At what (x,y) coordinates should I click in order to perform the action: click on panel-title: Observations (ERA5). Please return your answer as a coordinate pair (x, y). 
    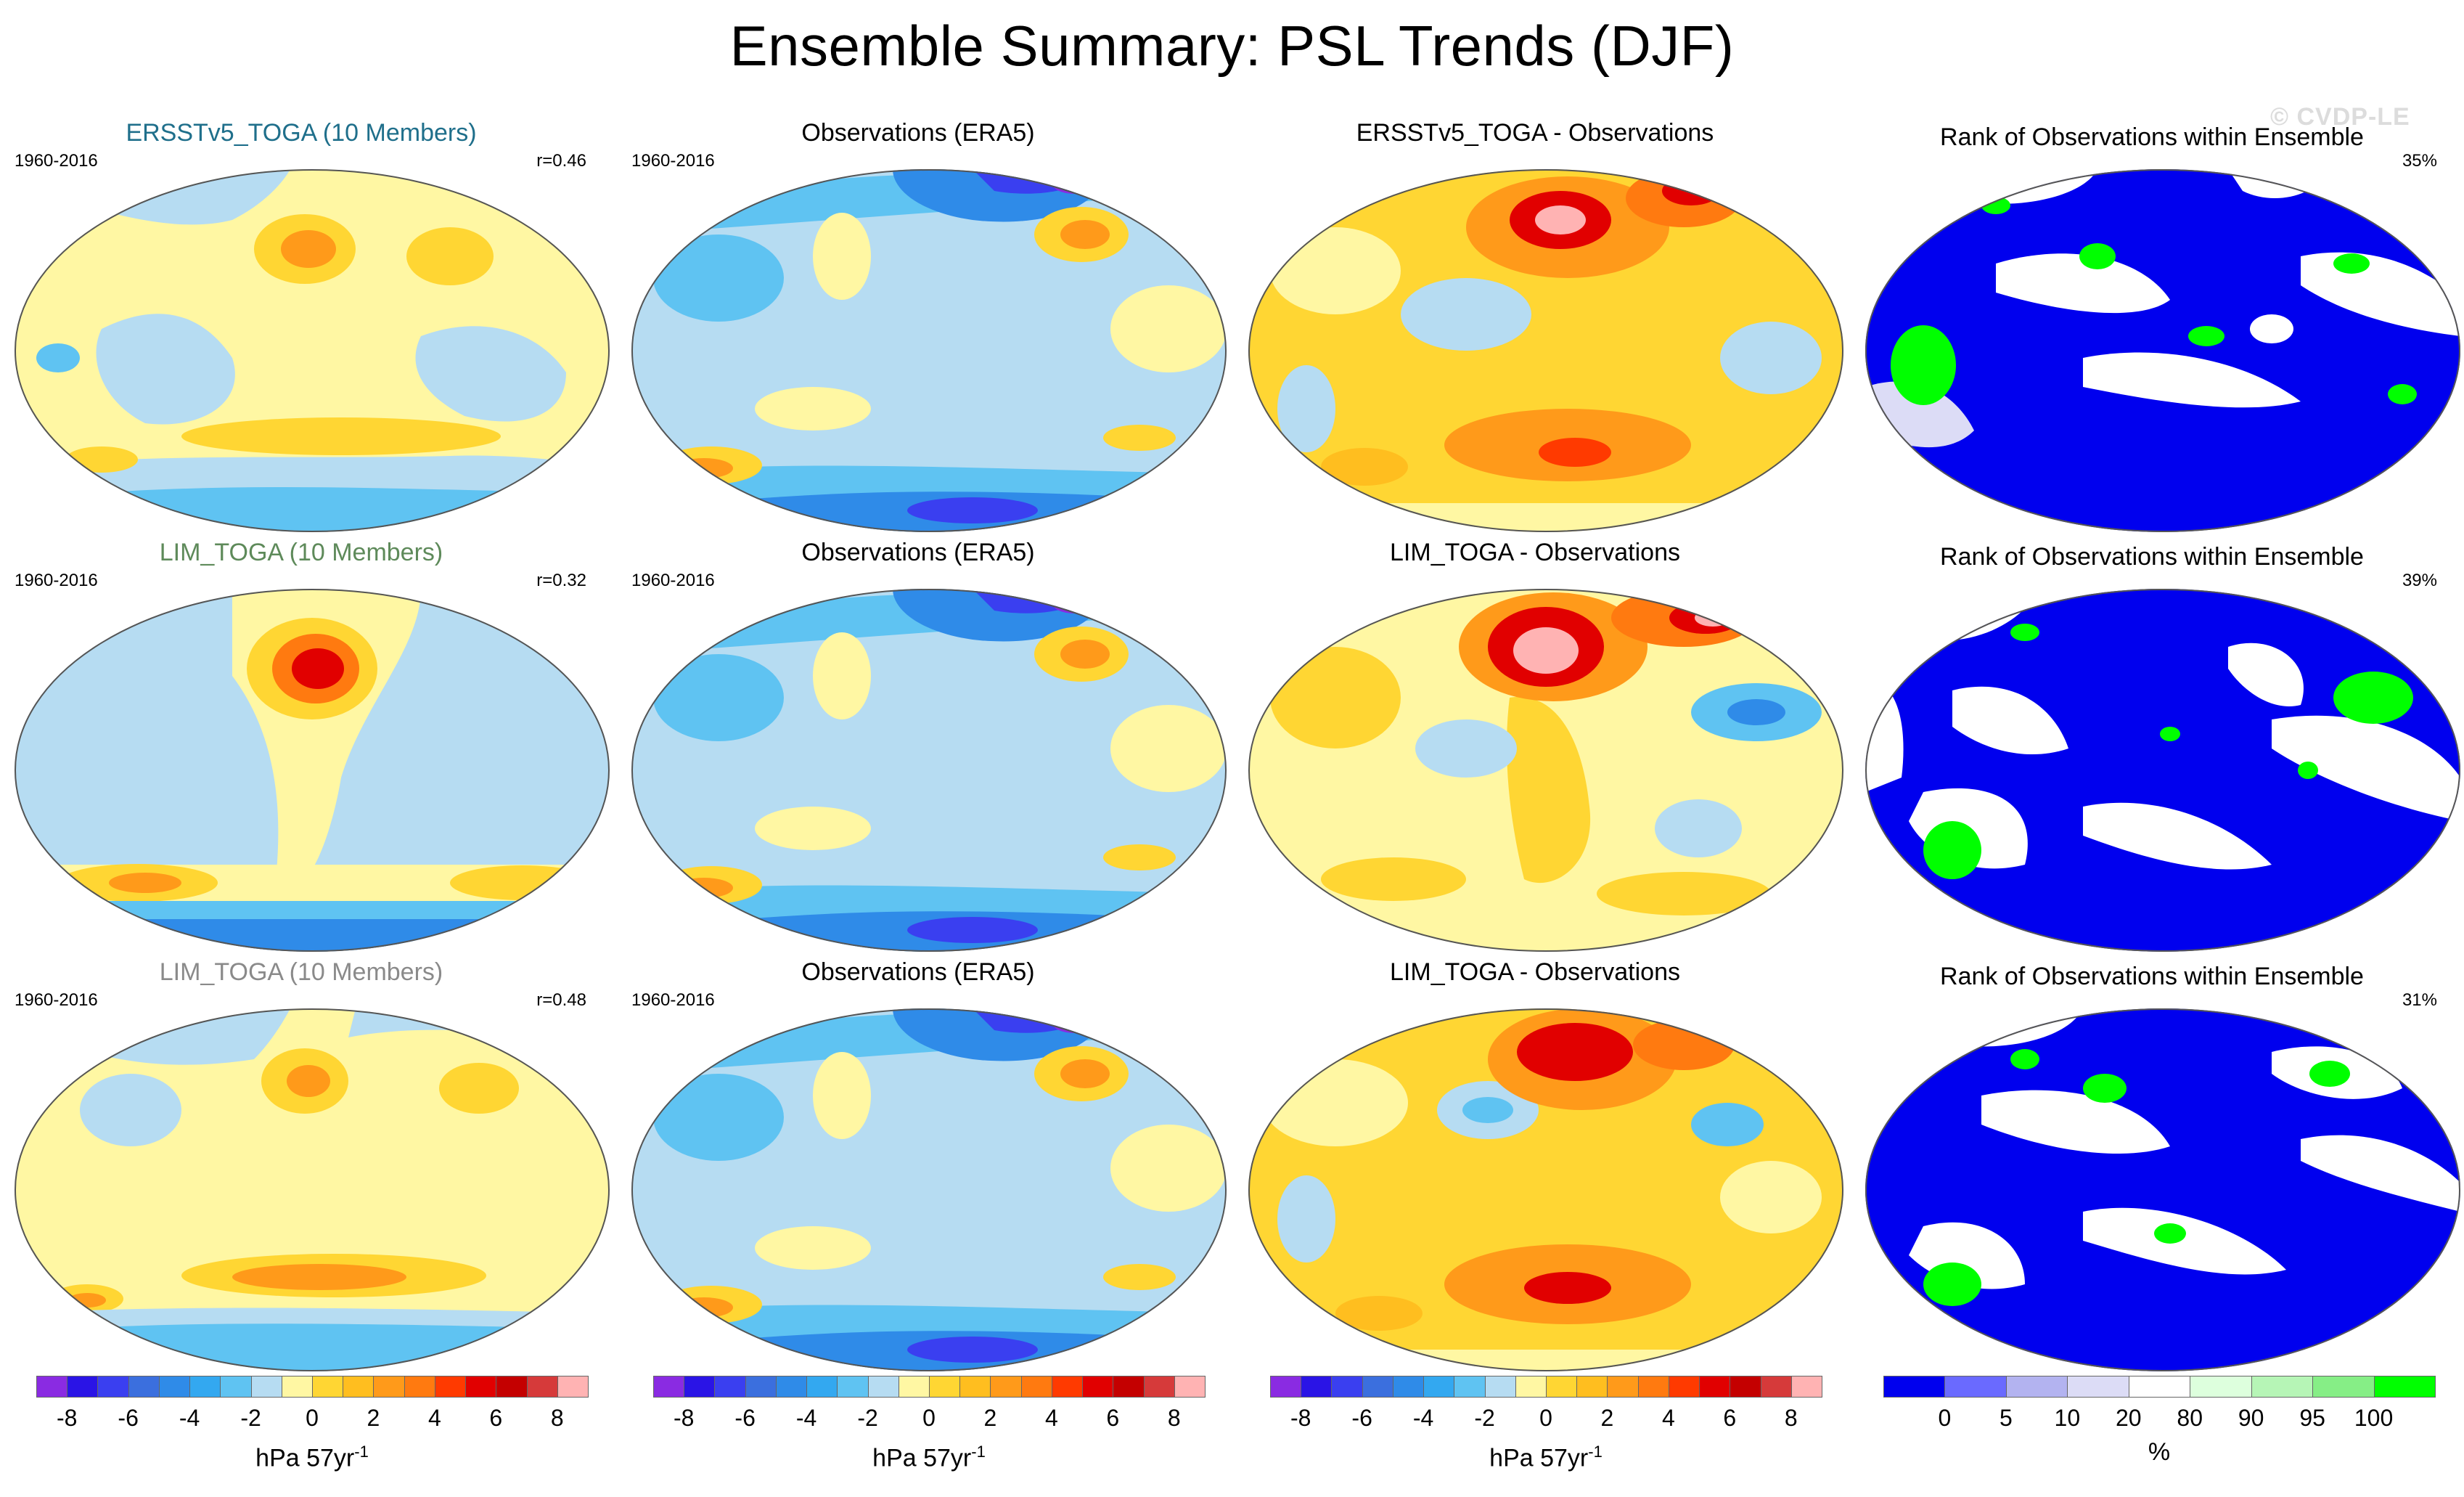
    Looking at the image, I should click on (918, 972).